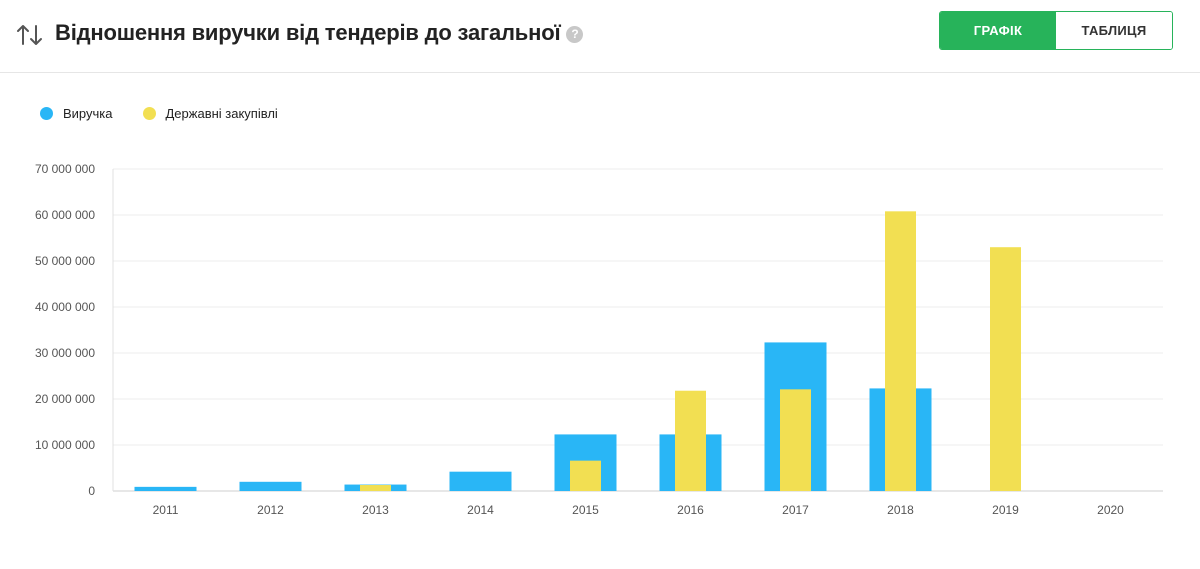 The image size is (1200, 569). What do you see at coordinates (270, 510) in the screenshot?
I see `x-tick-label: 2012` at bounding box center [270, 510].